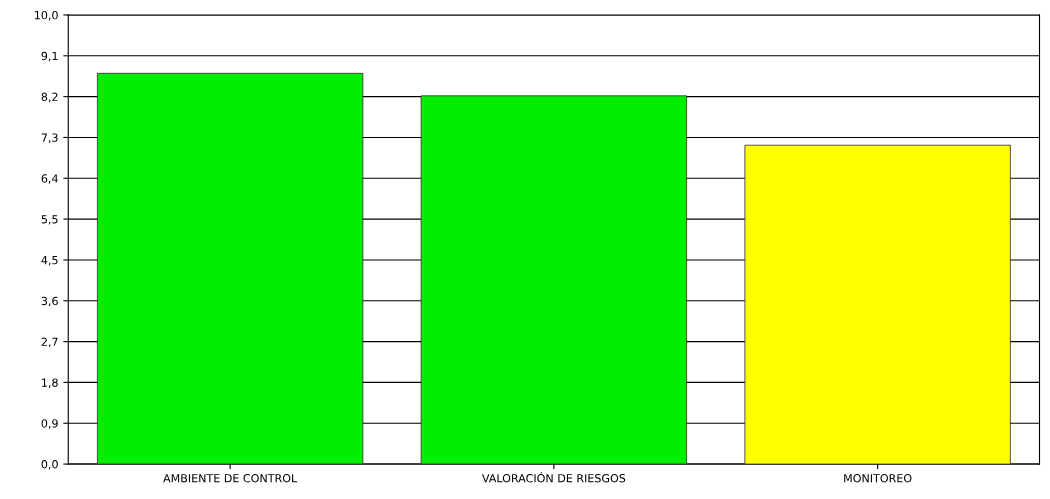 This screenshot has width=1050, height=499. Describe the element at coordinates (49, 424) in the screenshot. I see `y-tick-label: 0,9` at that location.